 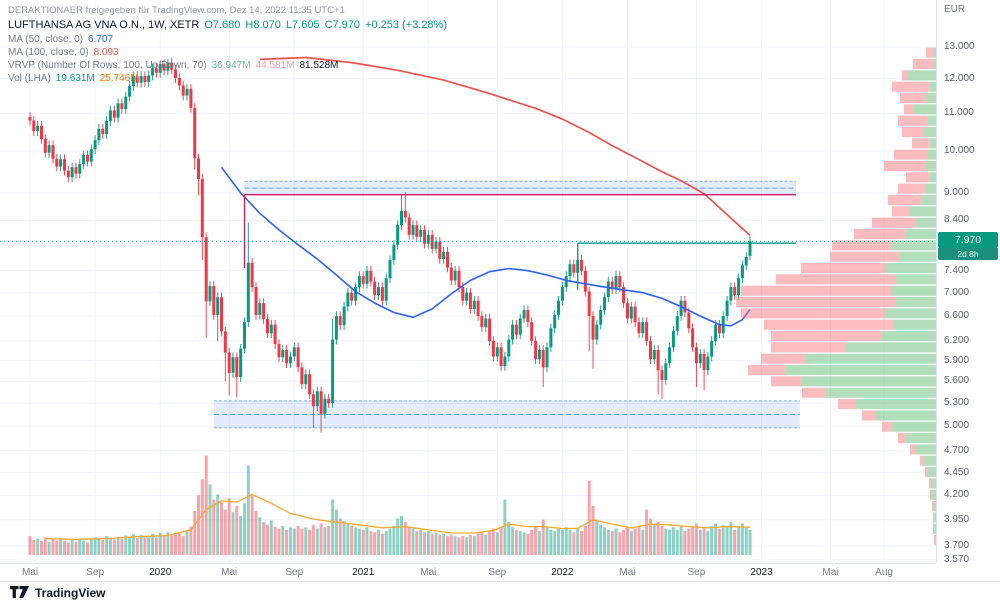 I want to click on price-axis-label: 5.600, so click(x=957, y=381).